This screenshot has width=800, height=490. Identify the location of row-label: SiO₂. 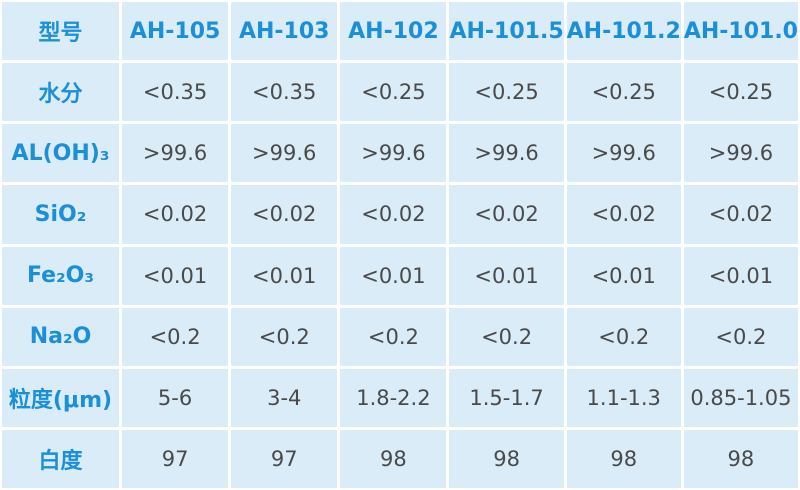
(60, 214).